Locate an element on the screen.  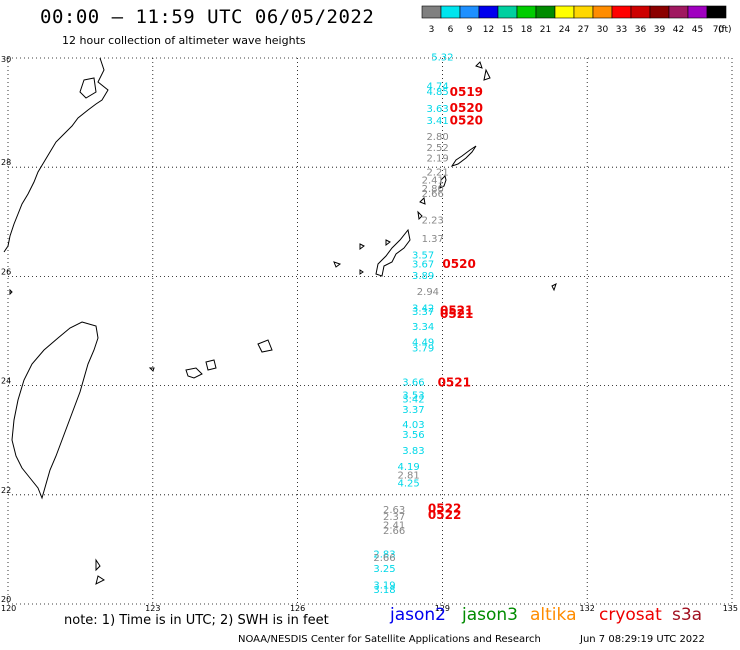
iriomote-outline is located at coordinates (211, 365).